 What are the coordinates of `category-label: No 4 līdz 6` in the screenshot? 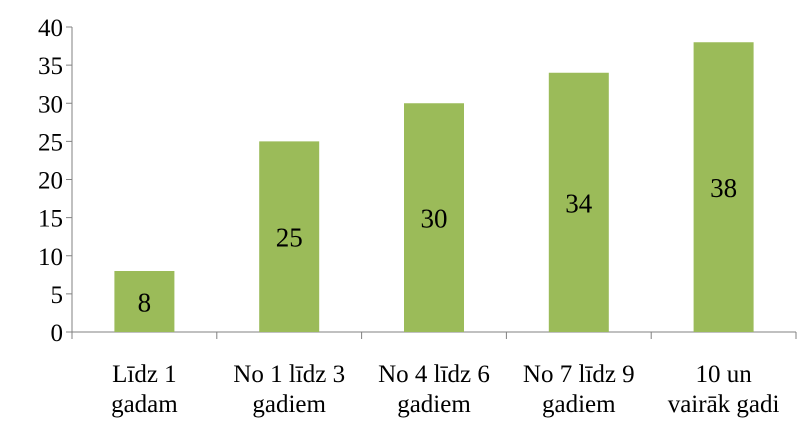 It's located at (434, 374).